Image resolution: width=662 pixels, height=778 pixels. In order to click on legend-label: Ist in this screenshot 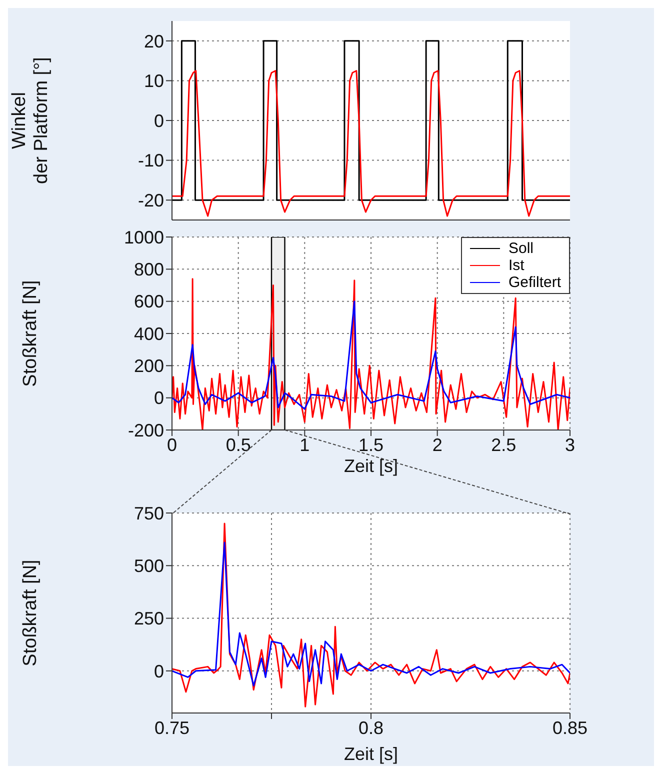, I will do `click(516, 265)`.